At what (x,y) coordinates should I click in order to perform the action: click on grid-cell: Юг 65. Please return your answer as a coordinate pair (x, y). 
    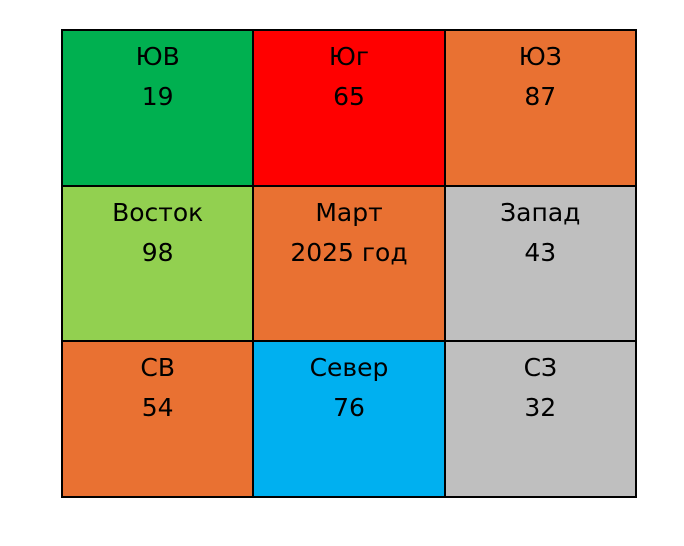
    Looking at the image, I should click on (349, 108).